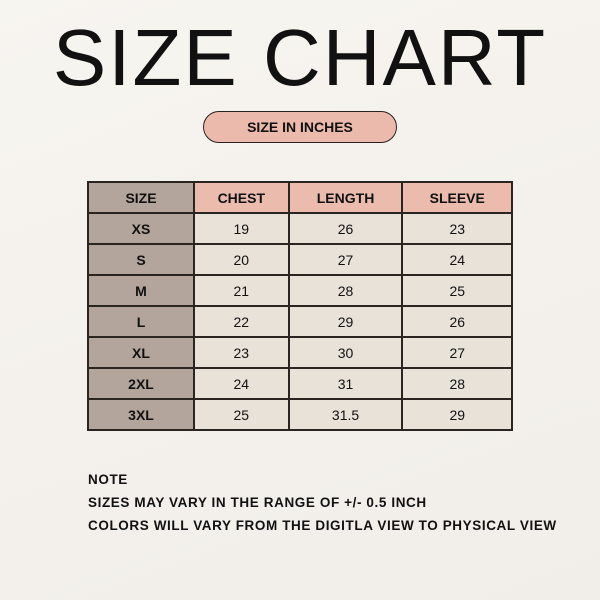 Image resolution: width=600 pixels, height=600 pixels. Describe the element at coordinates (241, 197) in the screenshot. I see `header-chest: CHEST` at that location.